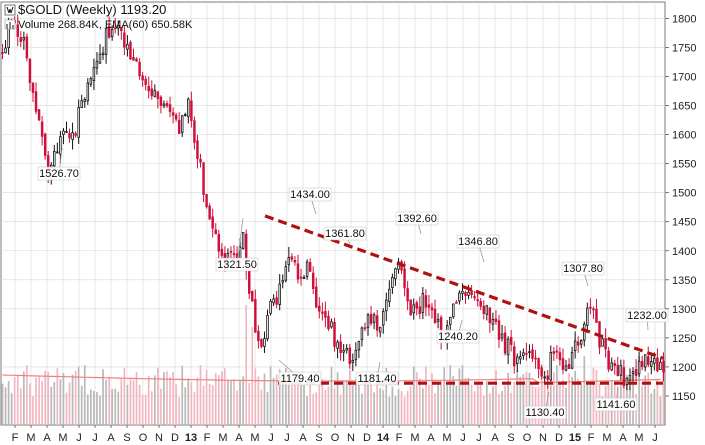  What do you see at coordinates (583, 268) in the screenshot?
I see `annotation-box` at bounding box center [583, 268].